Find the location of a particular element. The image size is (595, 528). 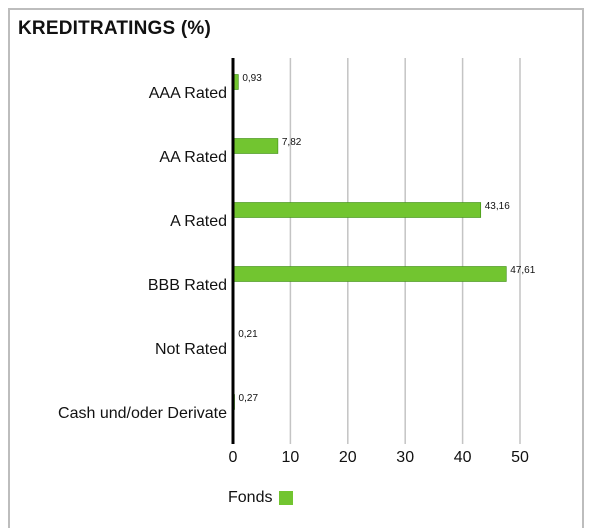

category-label: Cash und/oder Derivate is located at coordinates (142, 413).